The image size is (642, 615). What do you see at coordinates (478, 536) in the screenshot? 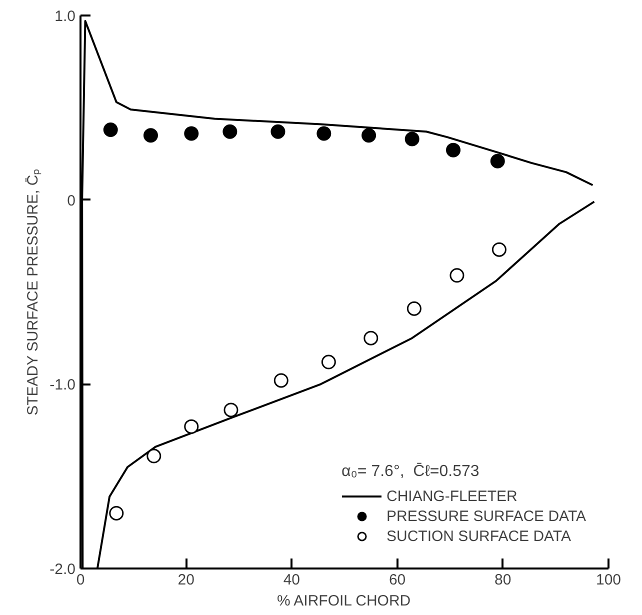
I see `legend-label: SUCTION SURFACE DATA` at bounding box center [478, 536].